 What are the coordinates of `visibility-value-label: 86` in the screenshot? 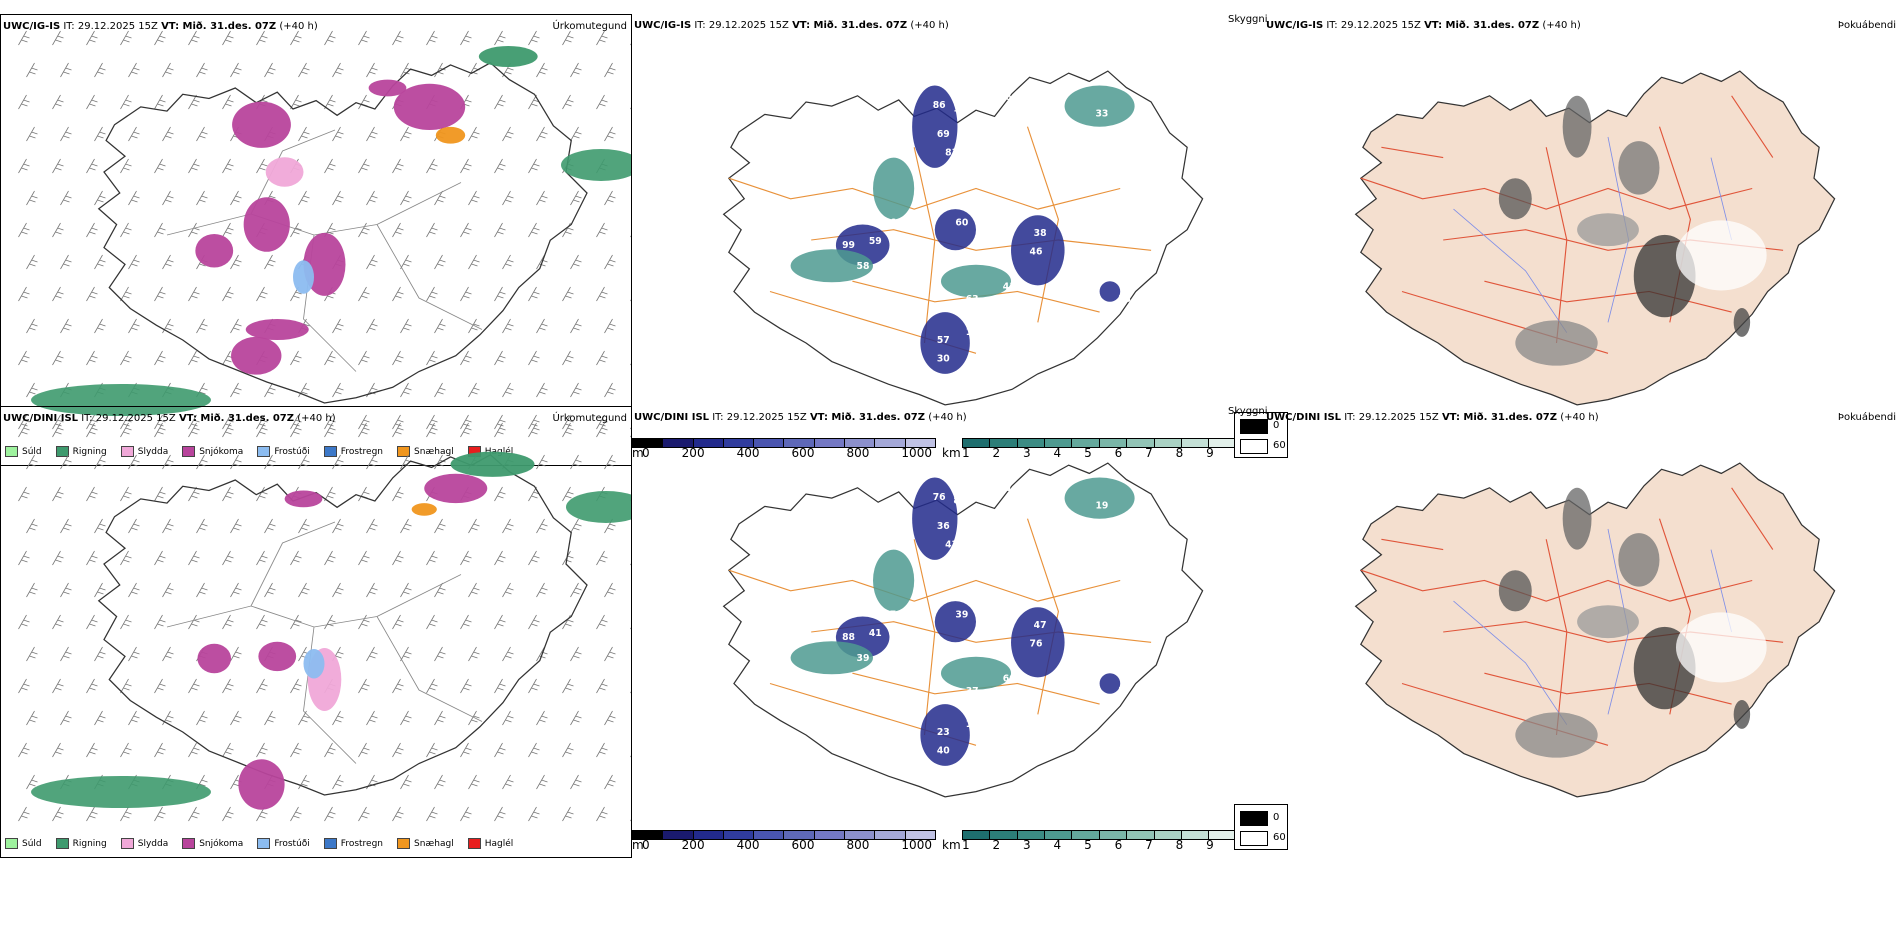 It's located at (939, 105).